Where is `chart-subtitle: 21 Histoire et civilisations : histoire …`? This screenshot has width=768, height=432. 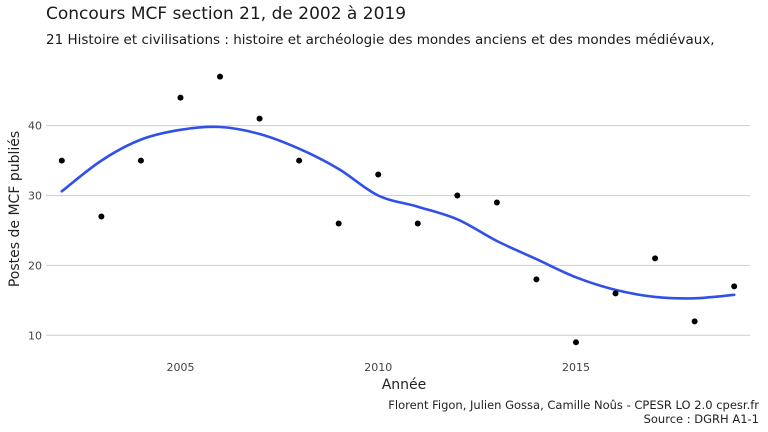
chart-subtitle: 21 Histoire et civilisations : histoire … is located at coordinates (380, 40).